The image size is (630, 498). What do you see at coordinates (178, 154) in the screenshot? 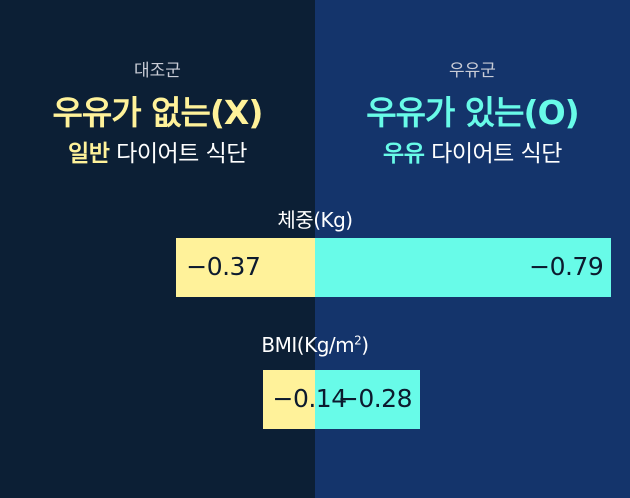
I see `control-group-subtitle-rest: 다이어트 식단` at bounding box center [178, 154].